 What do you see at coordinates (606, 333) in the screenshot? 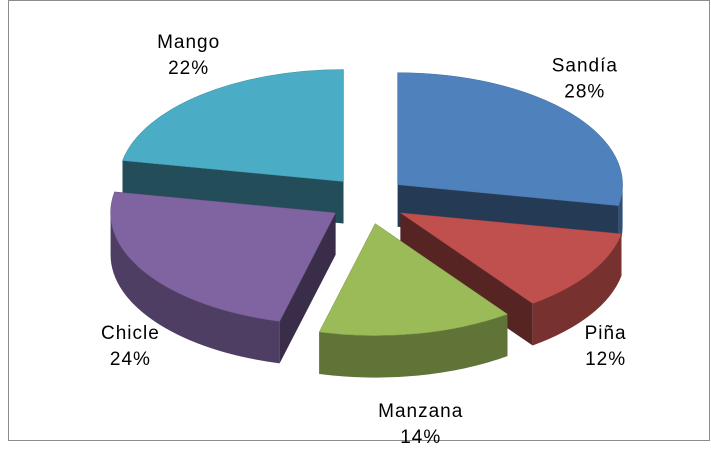
I see `slice-label: Piña` at bounding box center [606, 333].